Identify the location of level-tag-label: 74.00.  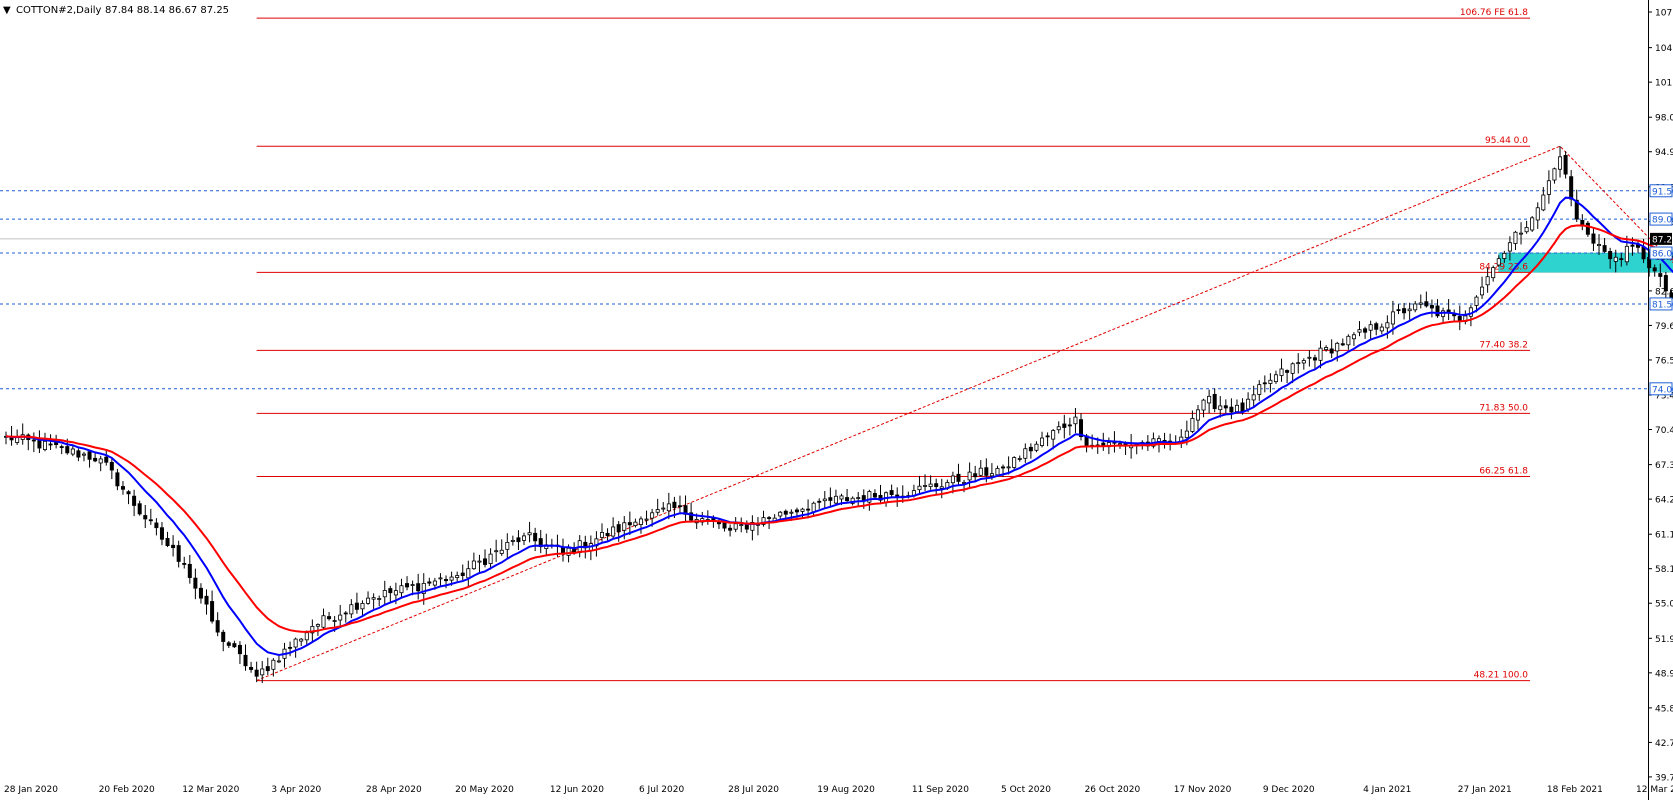
(1662, 390).